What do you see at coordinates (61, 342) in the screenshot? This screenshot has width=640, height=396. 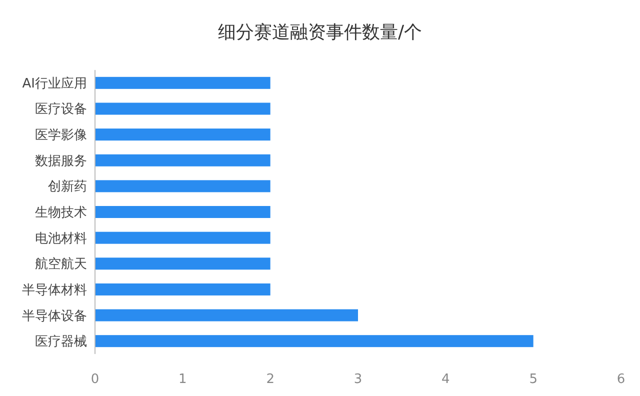 I see `y-tick-label: 医疗器械` at bounding box center [61, 342].